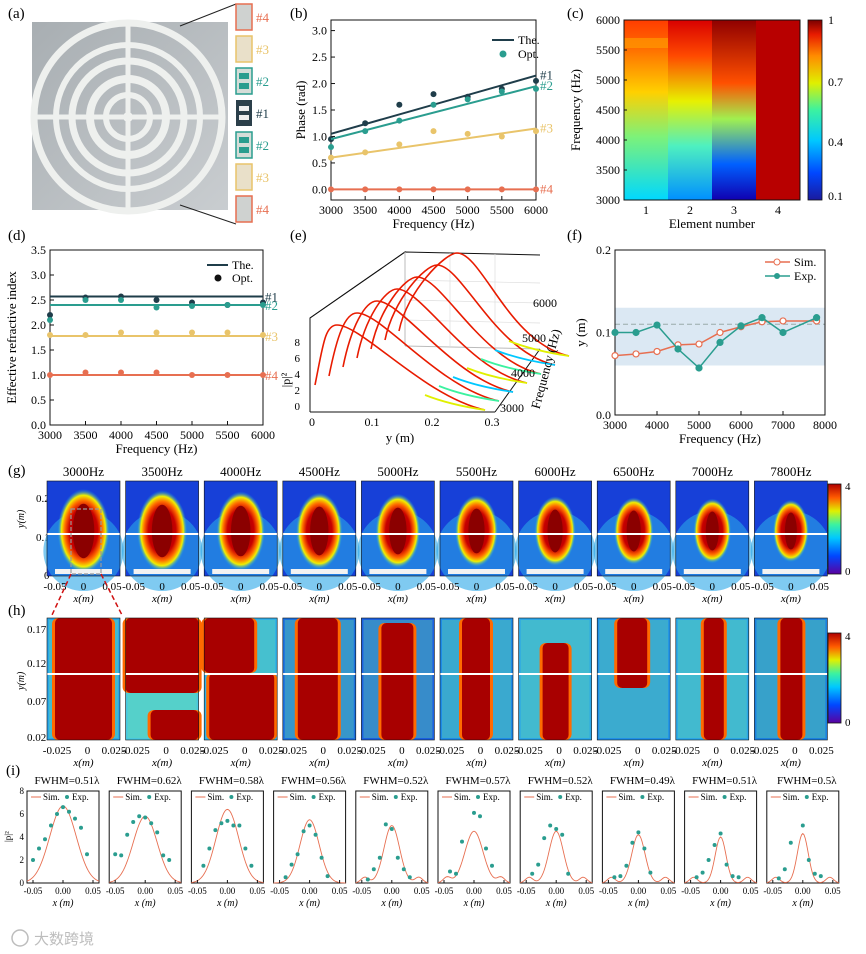  I want to click on element-label-4-bottom: #4, so click(263, 209).